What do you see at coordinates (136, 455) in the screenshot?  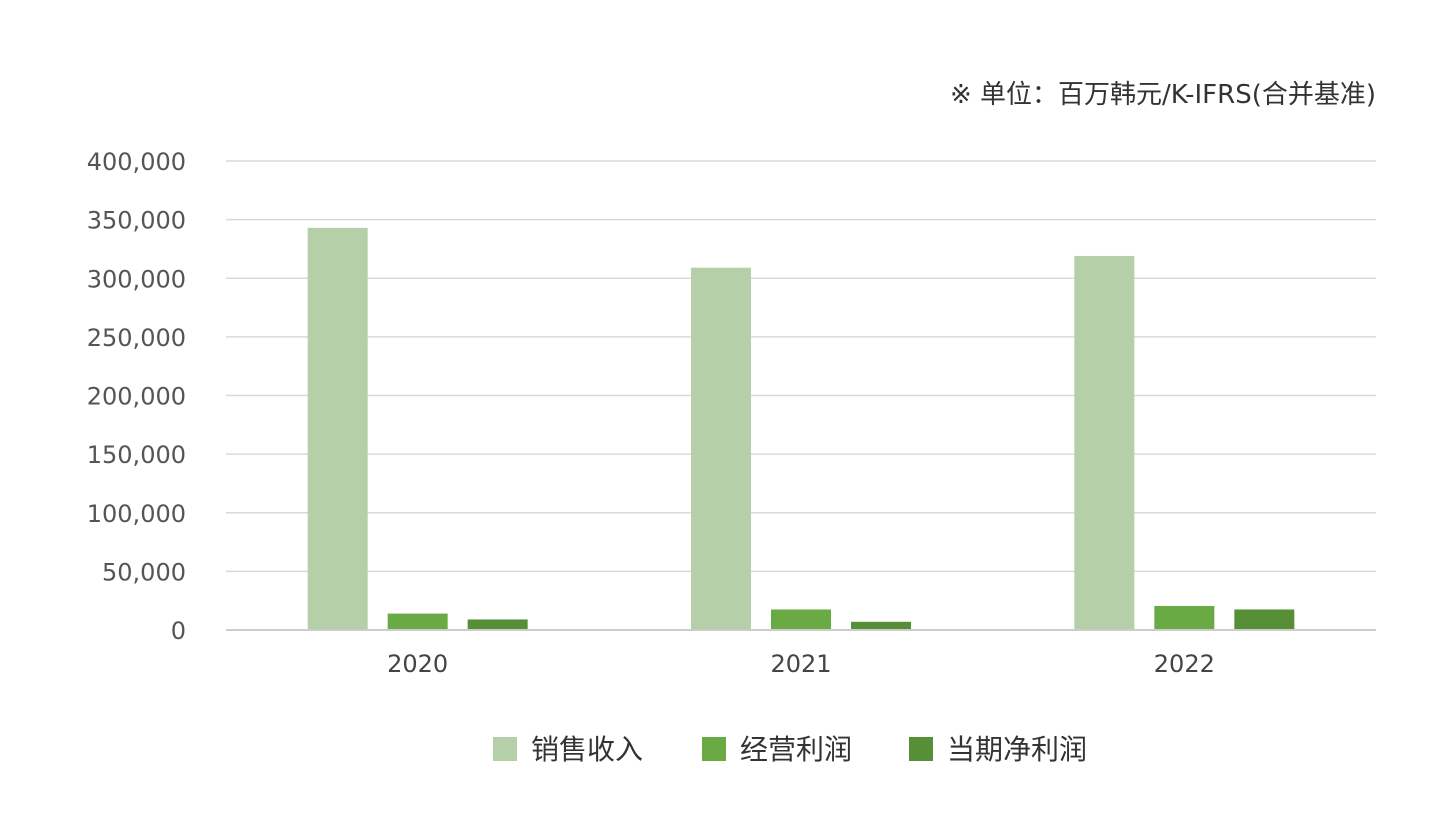 I see `y-tick-label: 150,000` at bounding box center [136, 455].